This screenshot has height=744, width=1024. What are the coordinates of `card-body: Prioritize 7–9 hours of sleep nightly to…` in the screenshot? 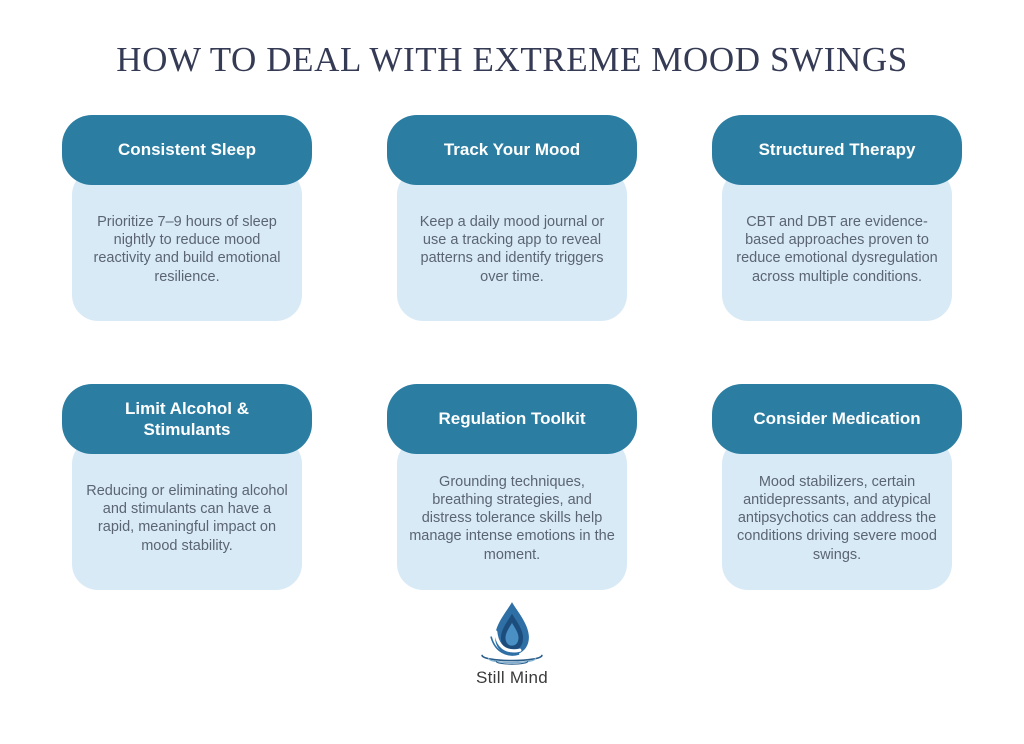 It's located at (187, 245).